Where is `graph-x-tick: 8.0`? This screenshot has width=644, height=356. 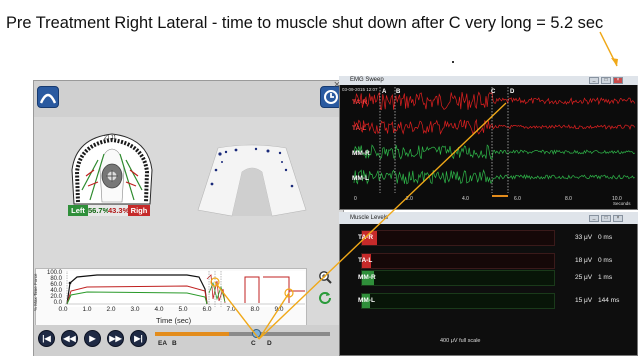 graph-x-tick: 8.0 is located at coordinates (255, 309).